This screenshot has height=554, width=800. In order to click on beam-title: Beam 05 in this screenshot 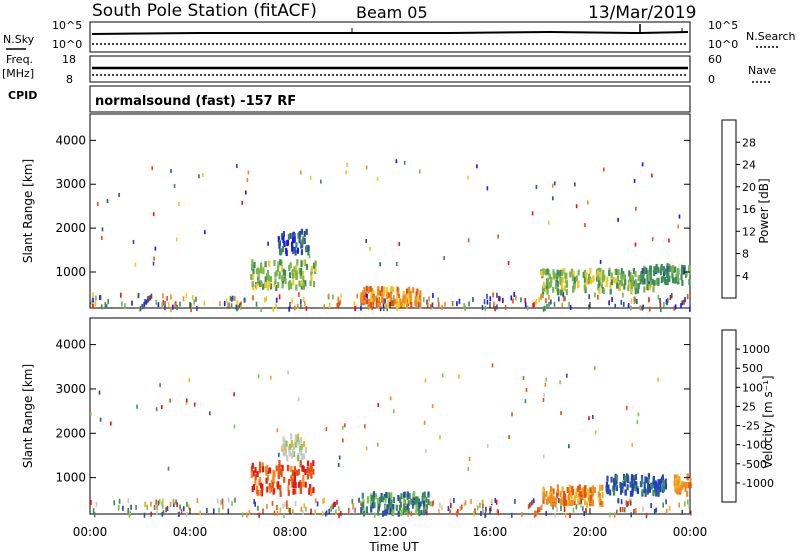, I will do `click(392, 12)`.